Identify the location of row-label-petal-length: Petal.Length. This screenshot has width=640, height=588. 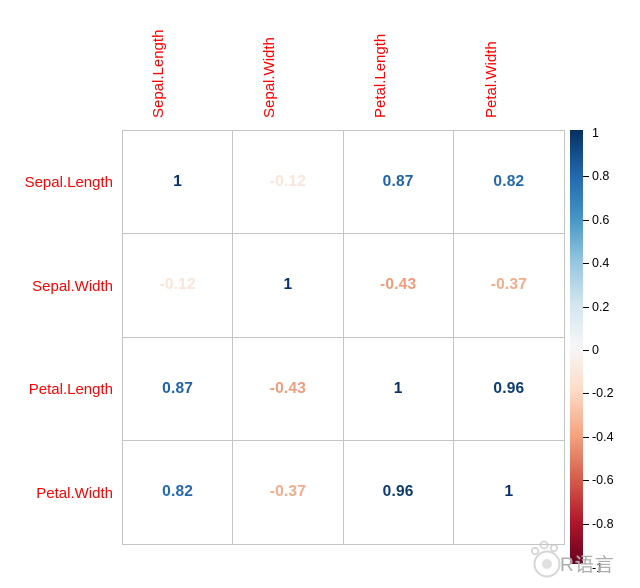
(70, 389).